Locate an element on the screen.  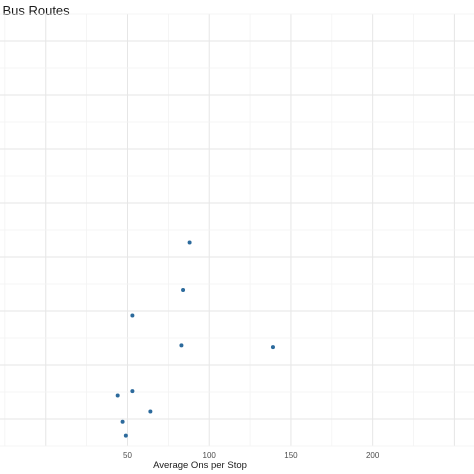
x-tick-labels: 50 100 150 200 is located at coordinates (251, 455).